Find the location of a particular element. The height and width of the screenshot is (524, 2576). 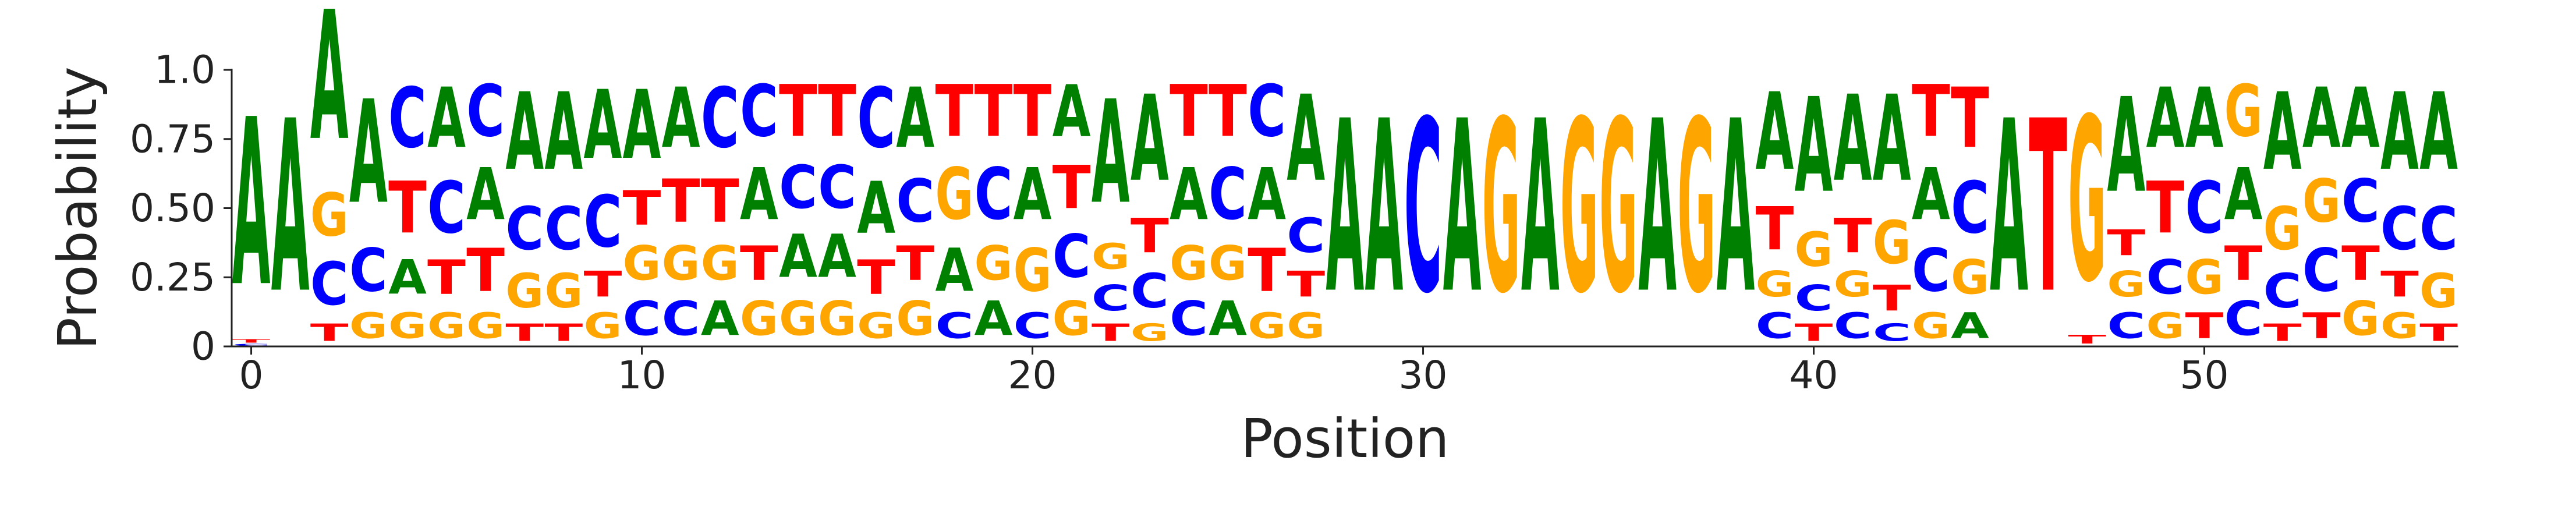

logo-letter-C-pos-26: C is located at coordinates (1267, 112).